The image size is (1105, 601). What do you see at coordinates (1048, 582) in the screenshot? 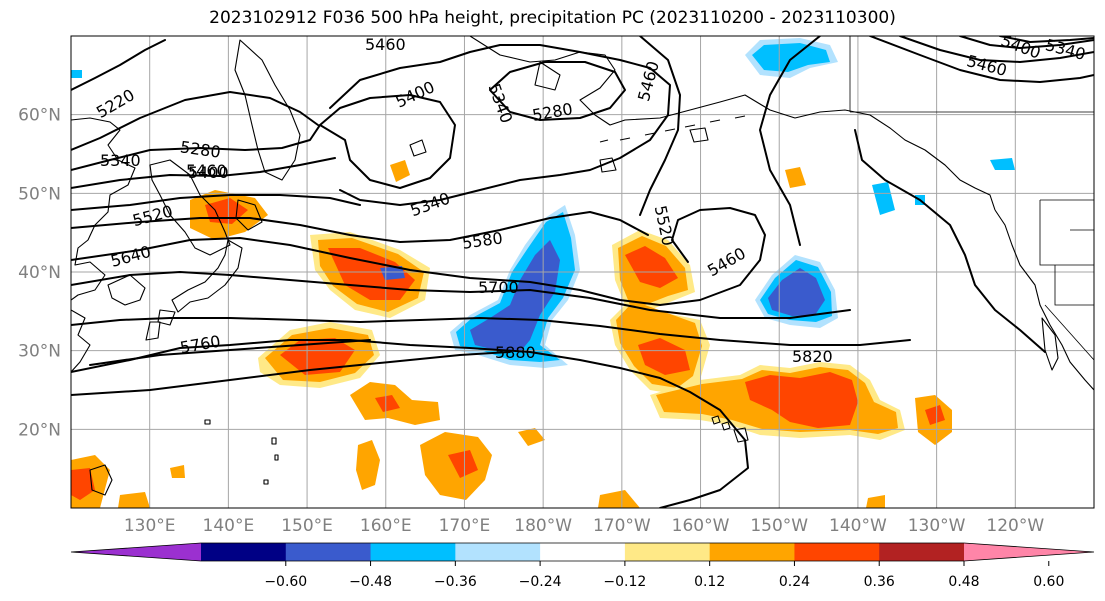
I see `colorbar-tick-label: 0.60` at bounding box center [1048, 582].